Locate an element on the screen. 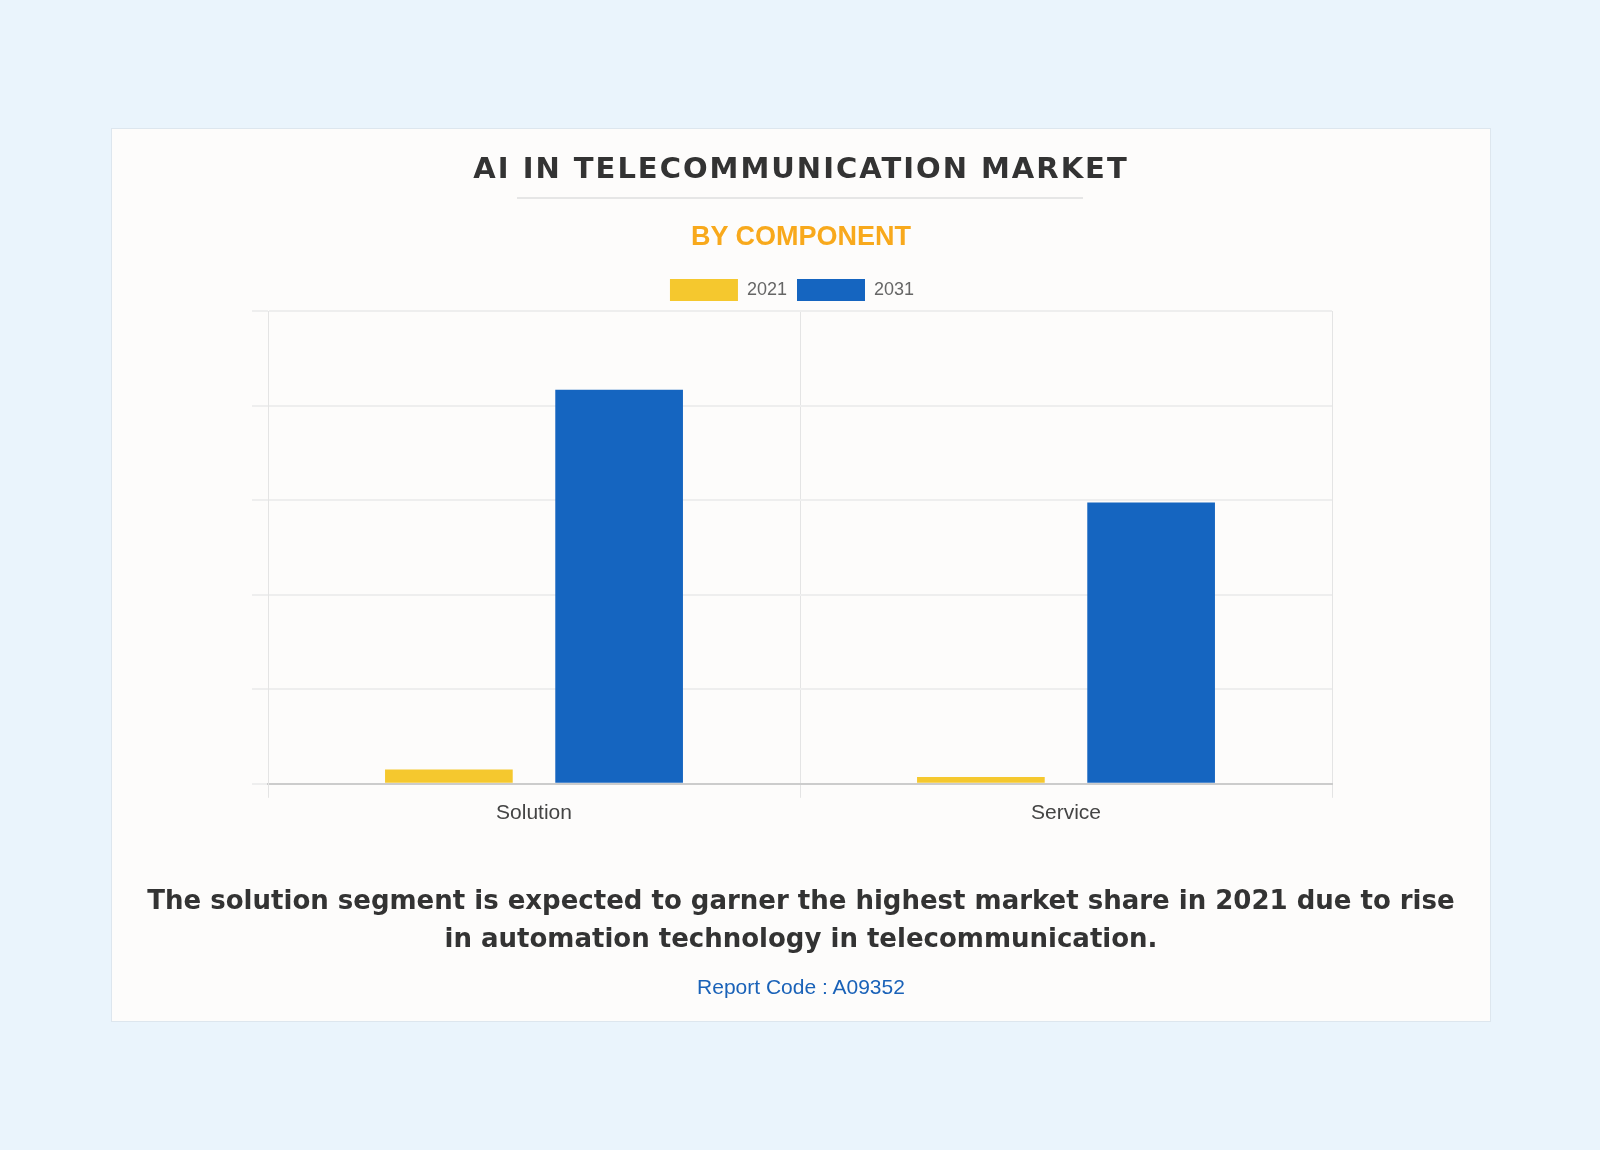 This screenshot has height=1150, width=1600. text: Report Code : A09352 is located at coordinates (801, 987).